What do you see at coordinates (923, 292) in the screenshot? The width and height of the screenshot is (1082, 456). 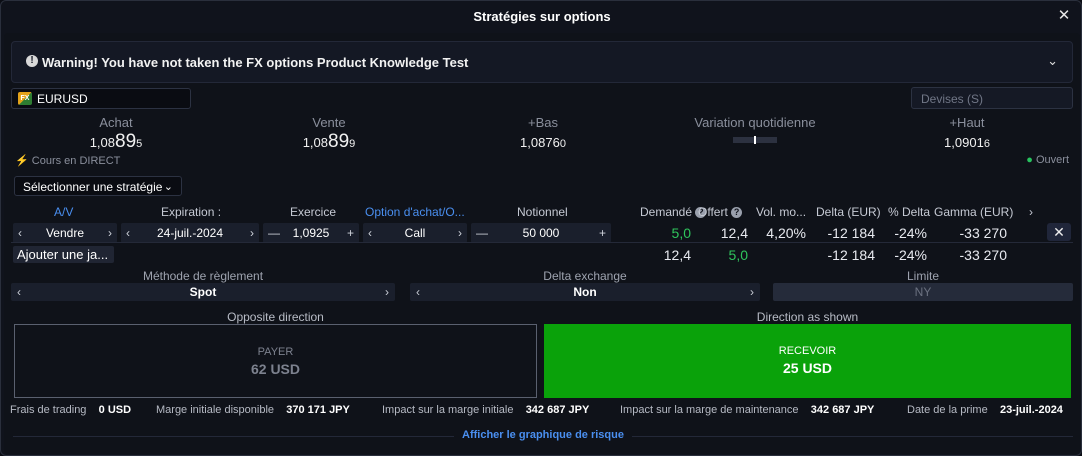 I see `limit-input: NY` at bounding box center [923, 292].